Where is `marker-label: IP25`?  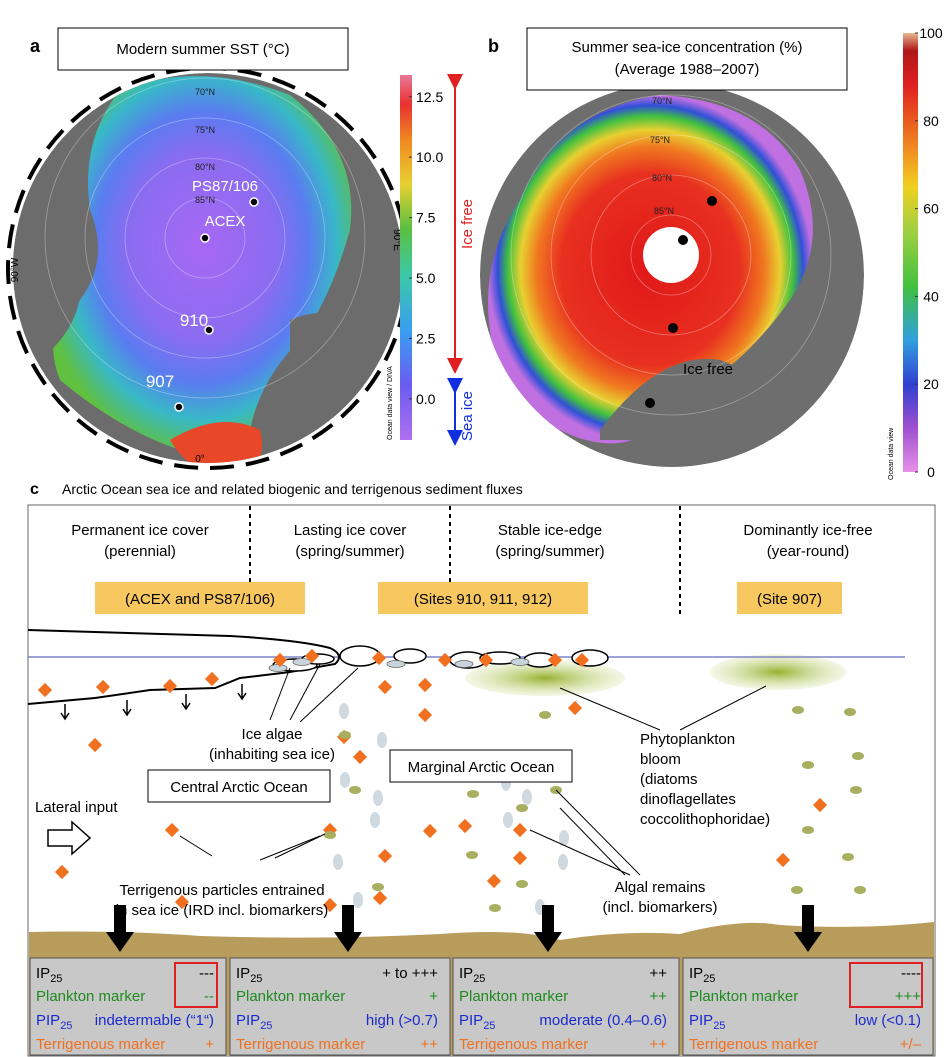 marker-label: IP25 is located at coordinates (472, 975).